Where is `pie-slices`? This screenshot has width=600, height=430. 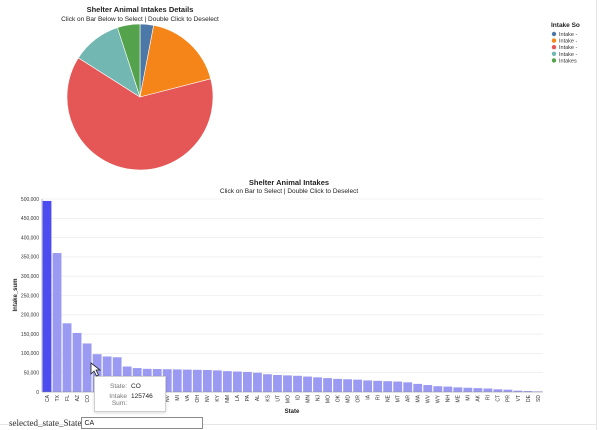 pie-slices is located at coordinates (140, 97).